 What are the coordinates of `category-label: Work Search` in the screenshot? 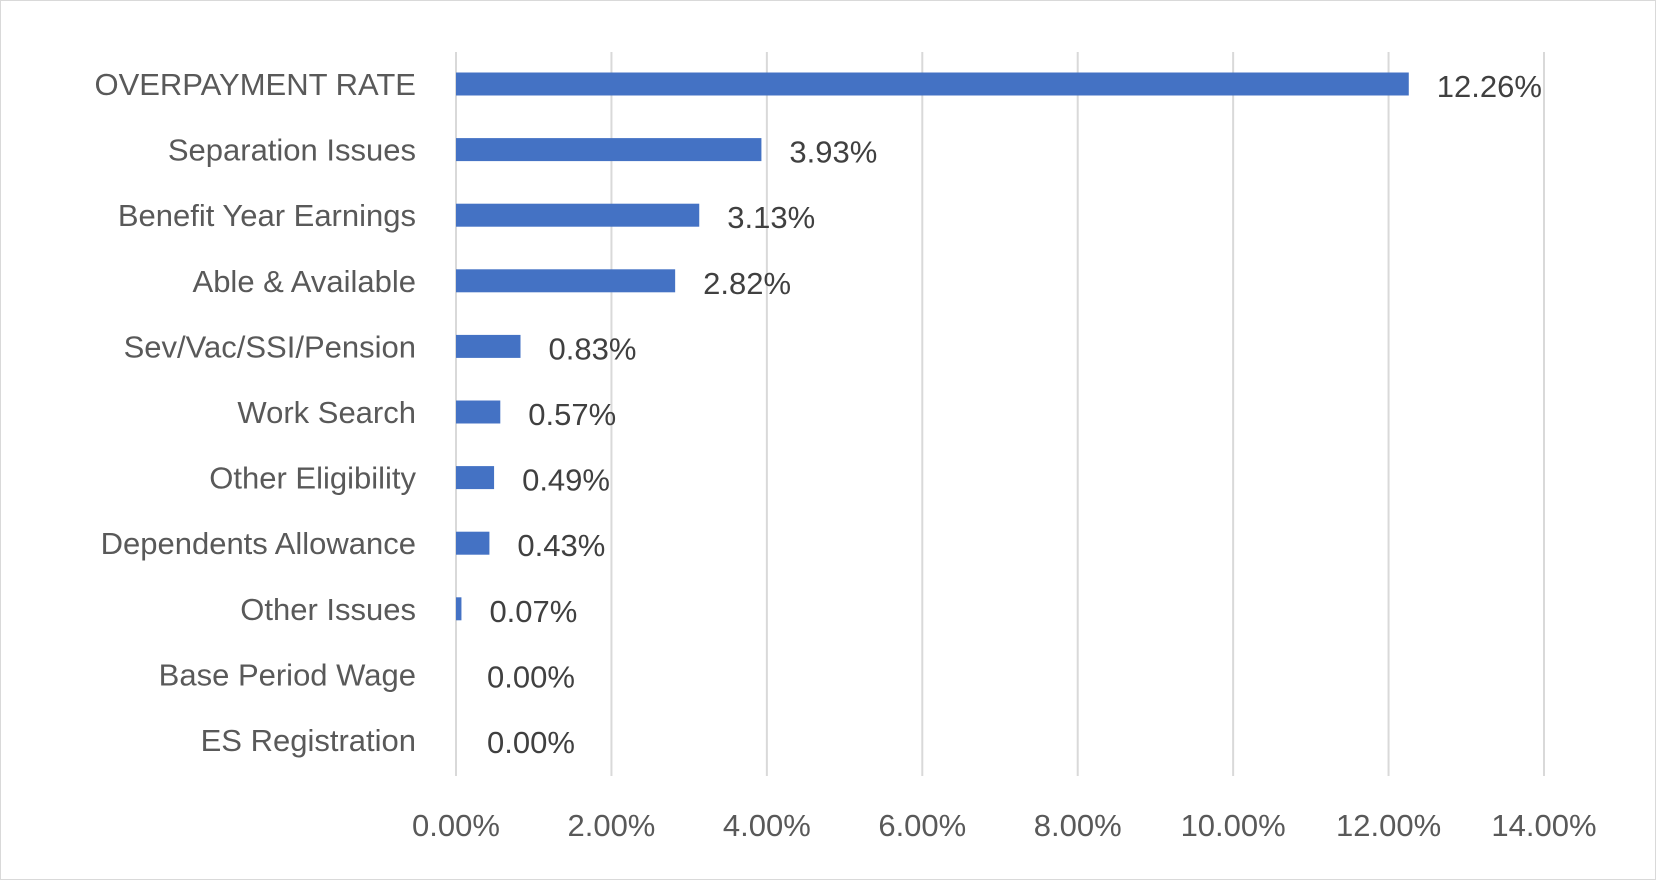 It's located at (326, 412).